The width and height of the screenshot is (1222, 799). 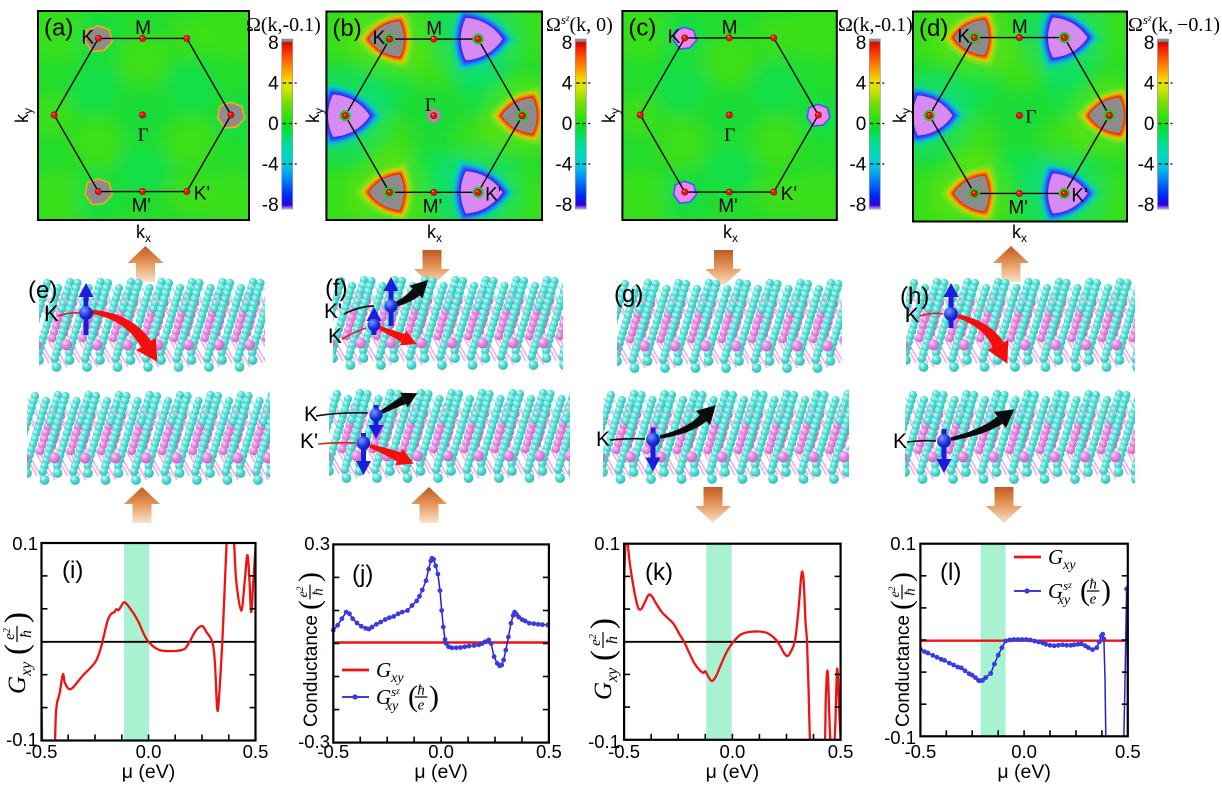 What do you see at coordinates (72, 570) in the screenshot?
I see `svg-text: (i)` at bounding box center [72, 570].